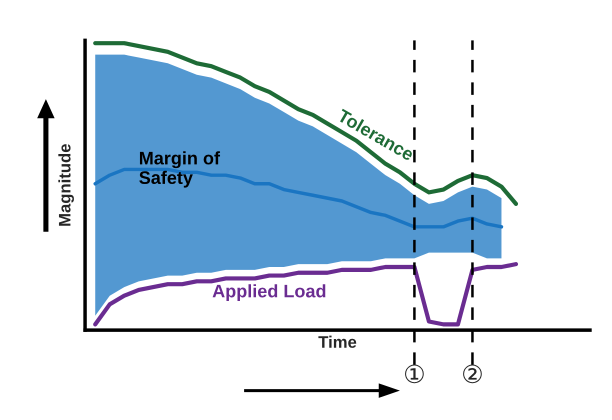 This screenshot has width=612, height=420. Describe the element at coordinates (337, 342) in the screenshot. I see `x-axis-title: Time` at that location.